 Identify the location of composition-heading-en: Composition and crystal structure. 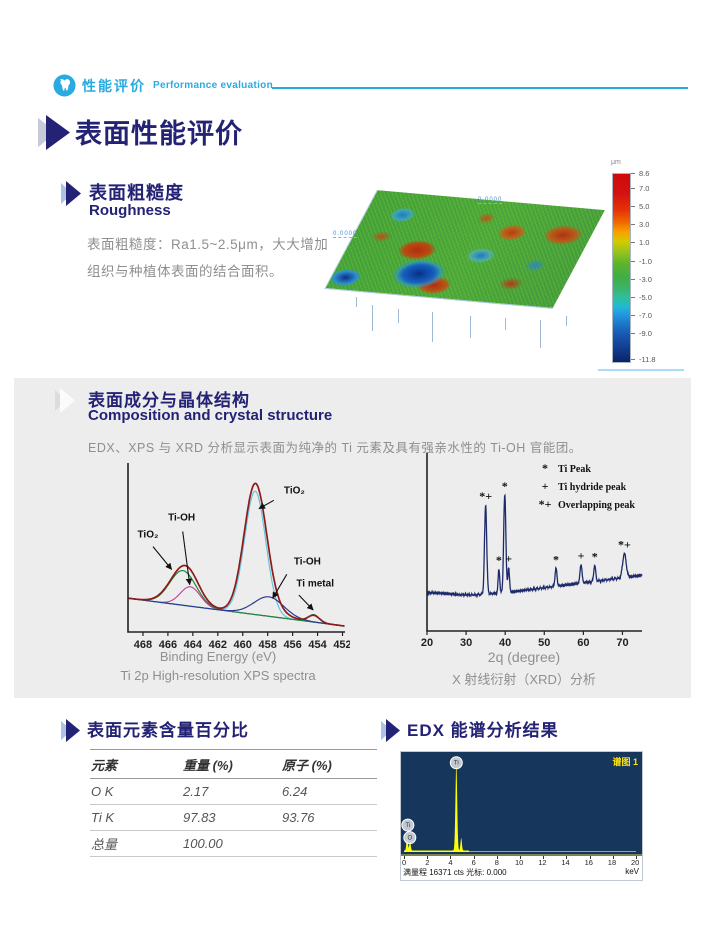
(210, 415).